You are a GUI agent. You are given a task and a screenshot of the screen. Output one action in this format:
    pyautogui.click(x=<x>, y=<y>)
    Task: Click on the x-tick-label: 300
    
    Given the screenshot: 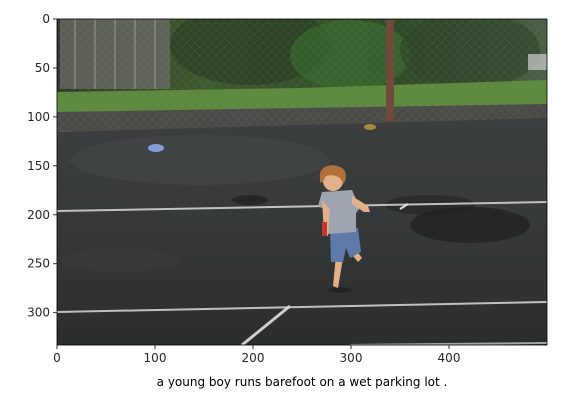 What is the action you would take?
    pyautogui.click(x=351, y=358)
    